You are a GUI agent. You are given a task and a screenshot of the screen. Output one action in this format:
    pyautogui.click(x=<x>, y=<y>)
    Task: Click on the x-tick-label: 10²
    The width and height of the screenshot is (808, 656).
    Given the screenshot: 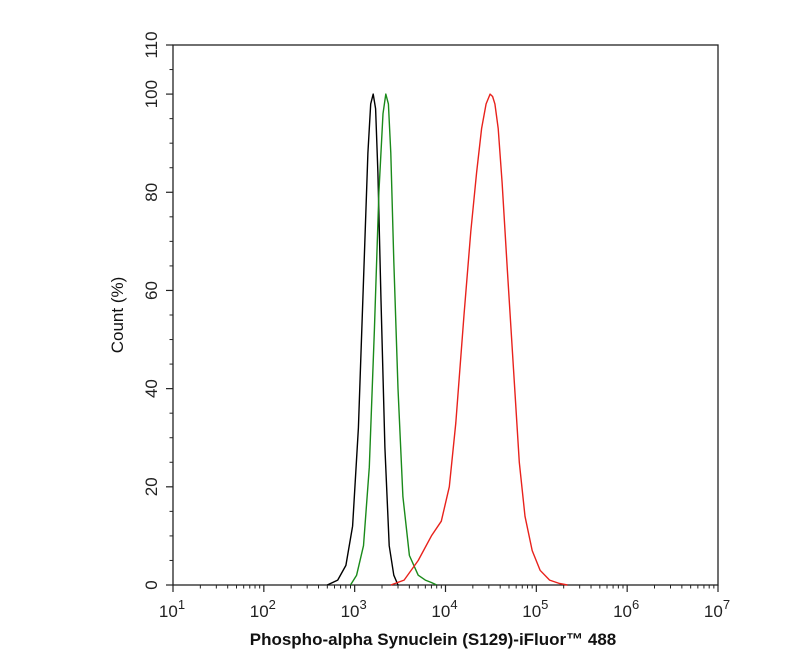 What is the action you would take?
    pyautogui.click(x=263, y=609)
    